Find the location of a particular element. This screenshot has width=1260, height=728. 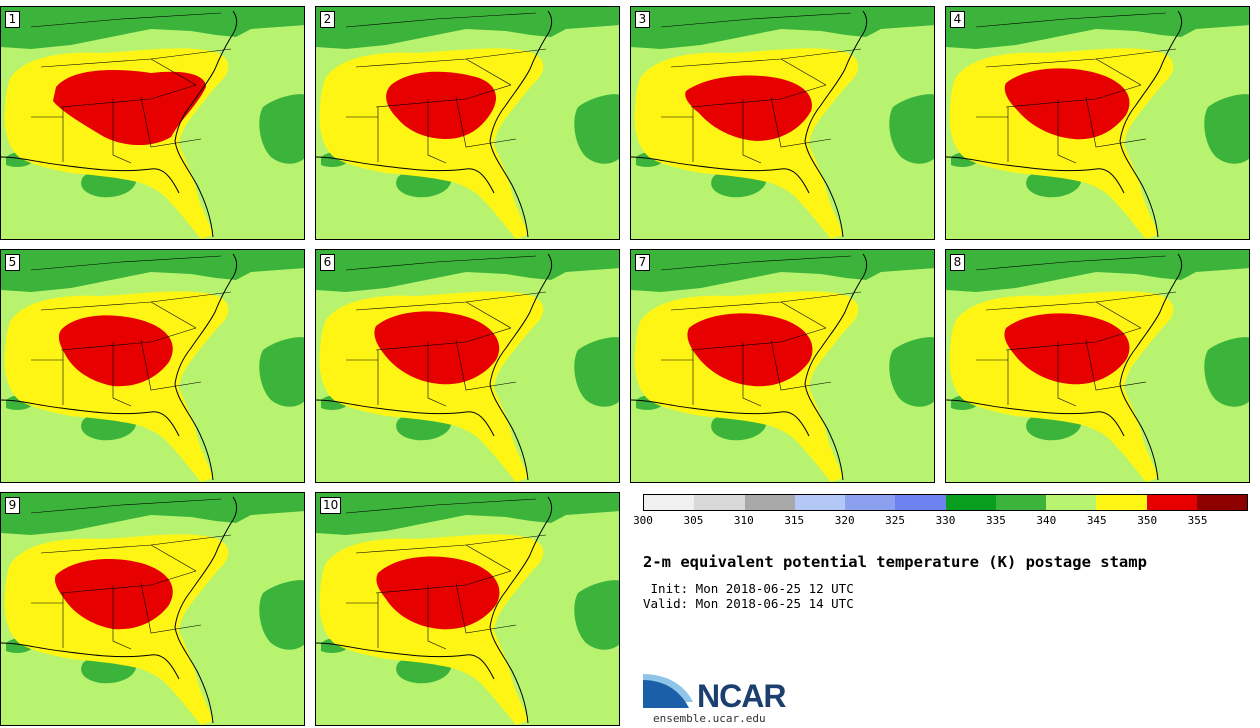

colorbar-tick-label: 310 is located at coordinates (743, 520).